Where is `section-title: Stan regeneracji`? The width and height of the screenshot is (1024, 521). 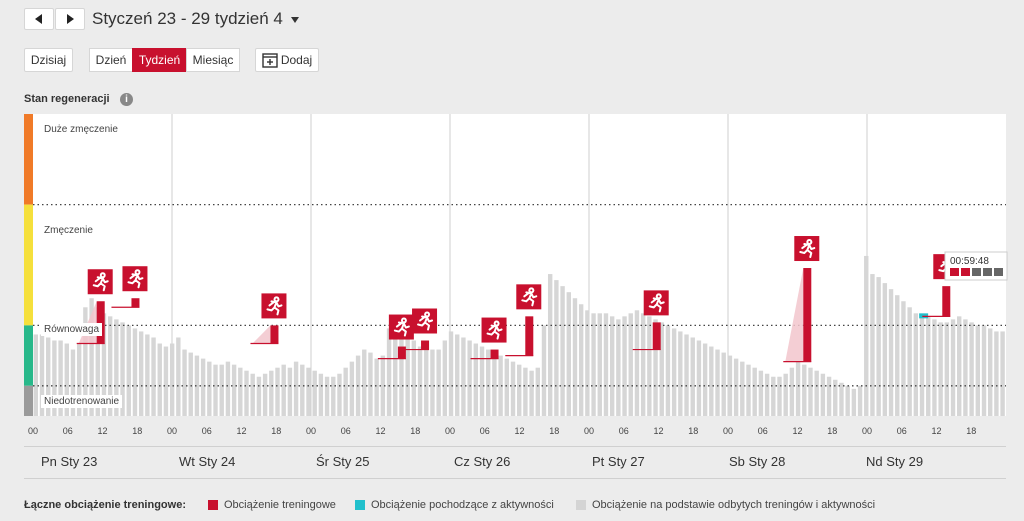 section-title: Stan regeneracji is located at coordinates (67, 99).